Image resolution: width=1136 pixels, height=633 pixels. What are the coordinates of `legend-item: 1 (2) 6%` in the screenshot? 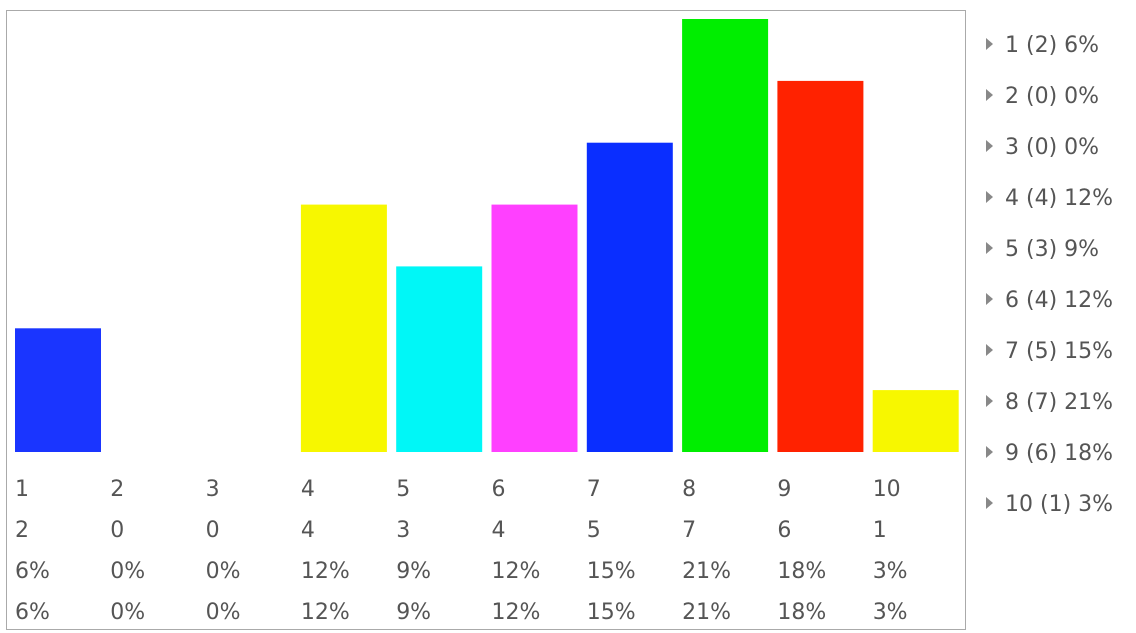 It's located at (1061, 51).